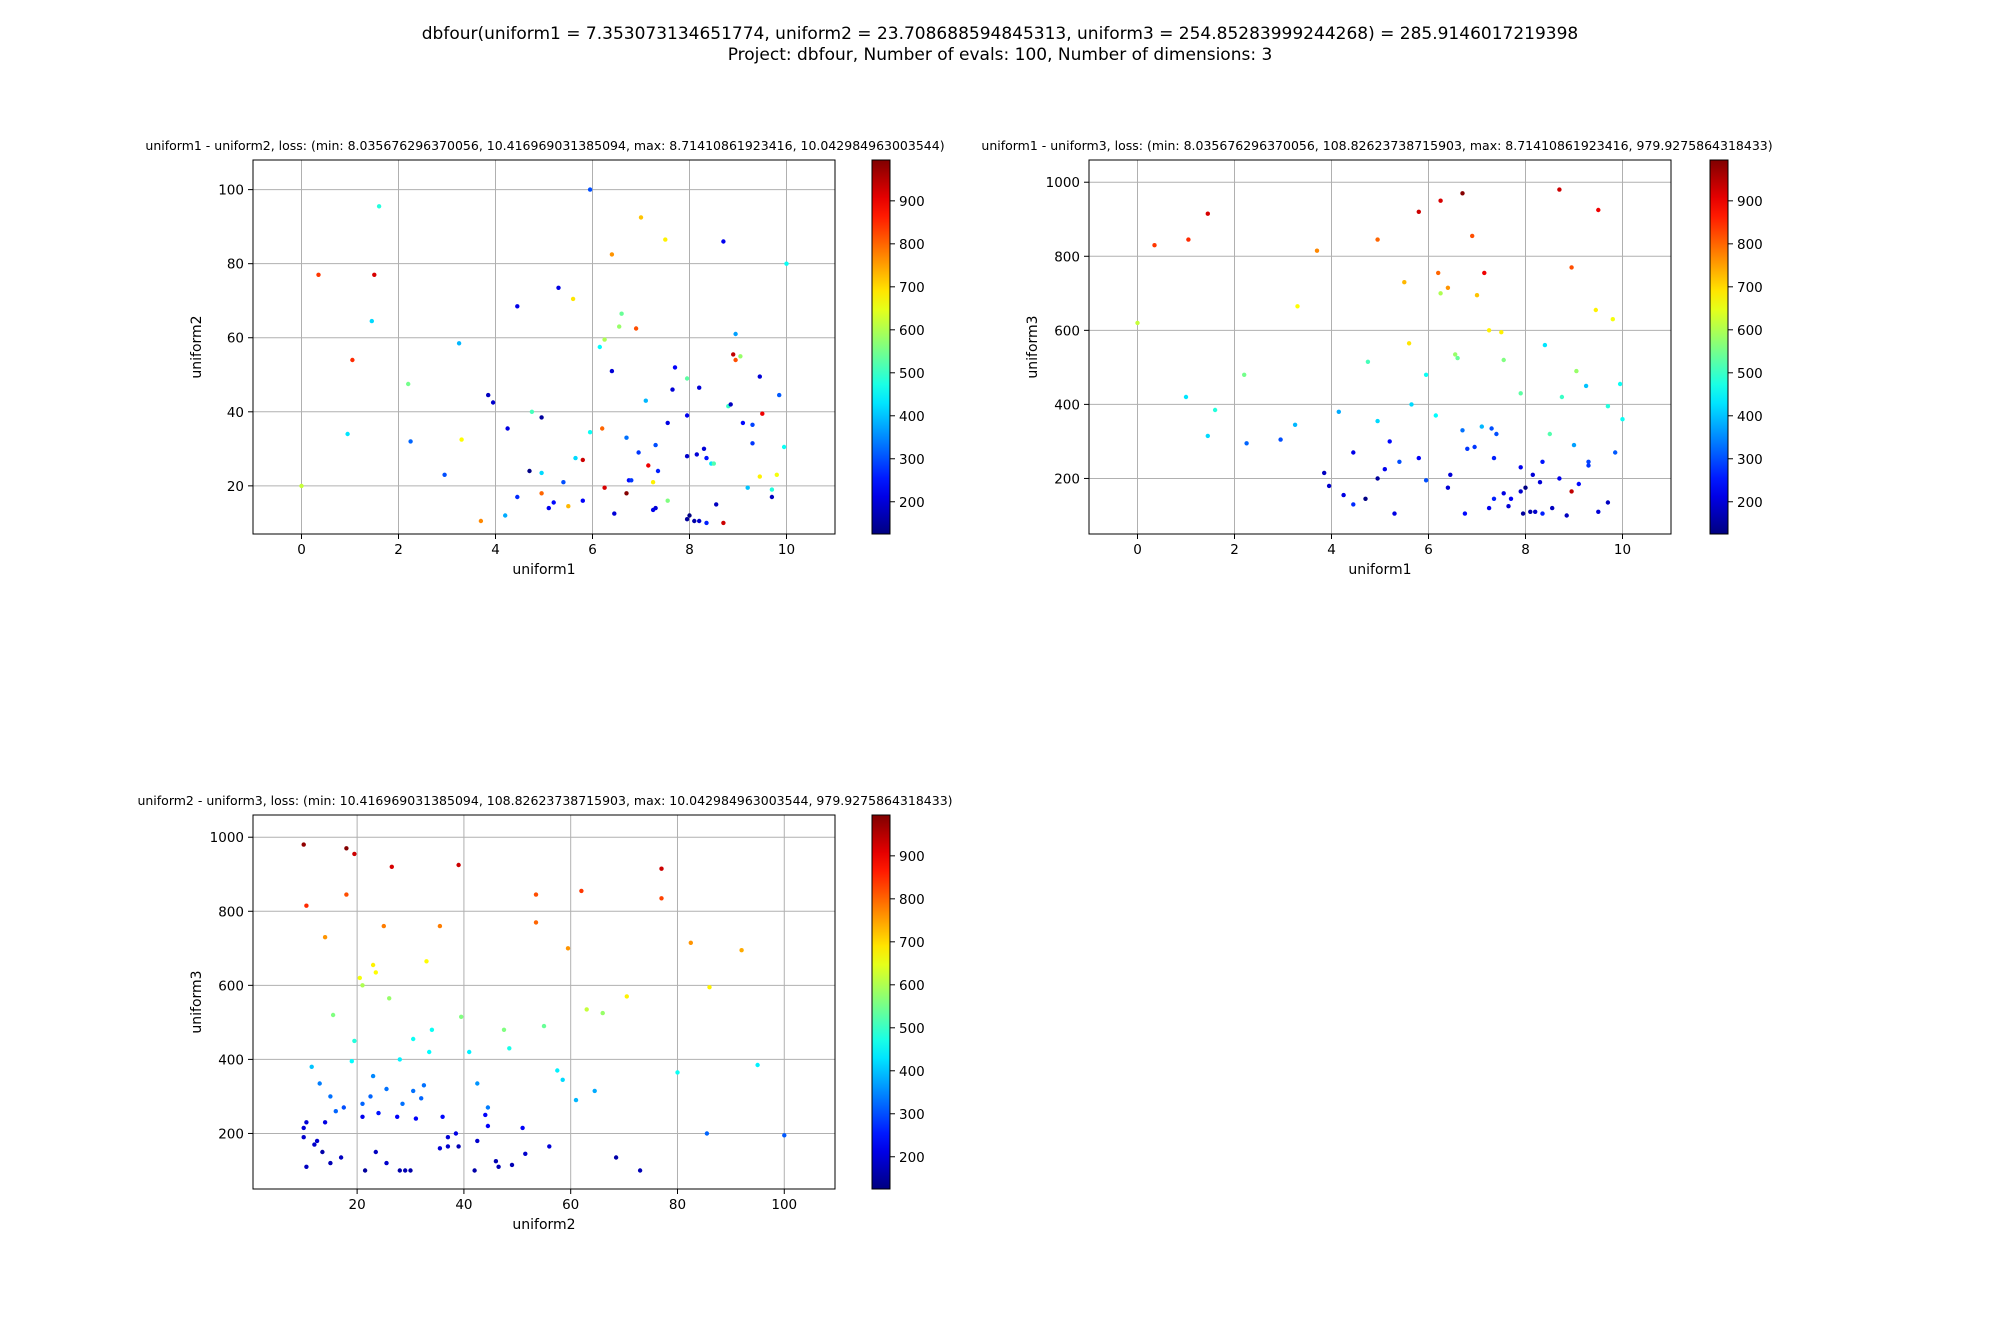 The height and width of the screenshot is (1322, 2000). What do you see at coordinates (235, 339) in the screenshot?
I see `y-tick-label: 60` at bounding box center [235, 339].